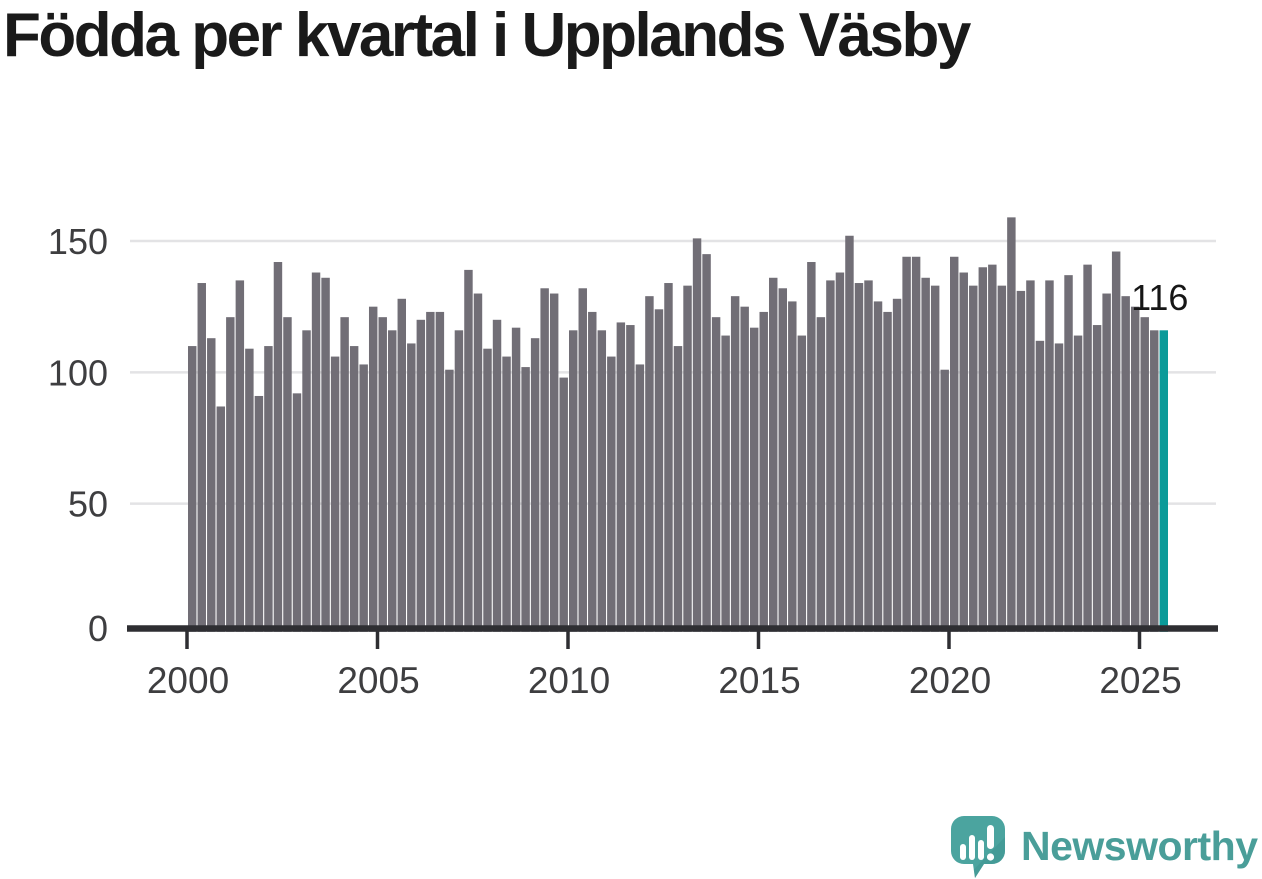  I want to click on newsworthy-speech-bubble-bar-chart-icon, so click(978, 847).